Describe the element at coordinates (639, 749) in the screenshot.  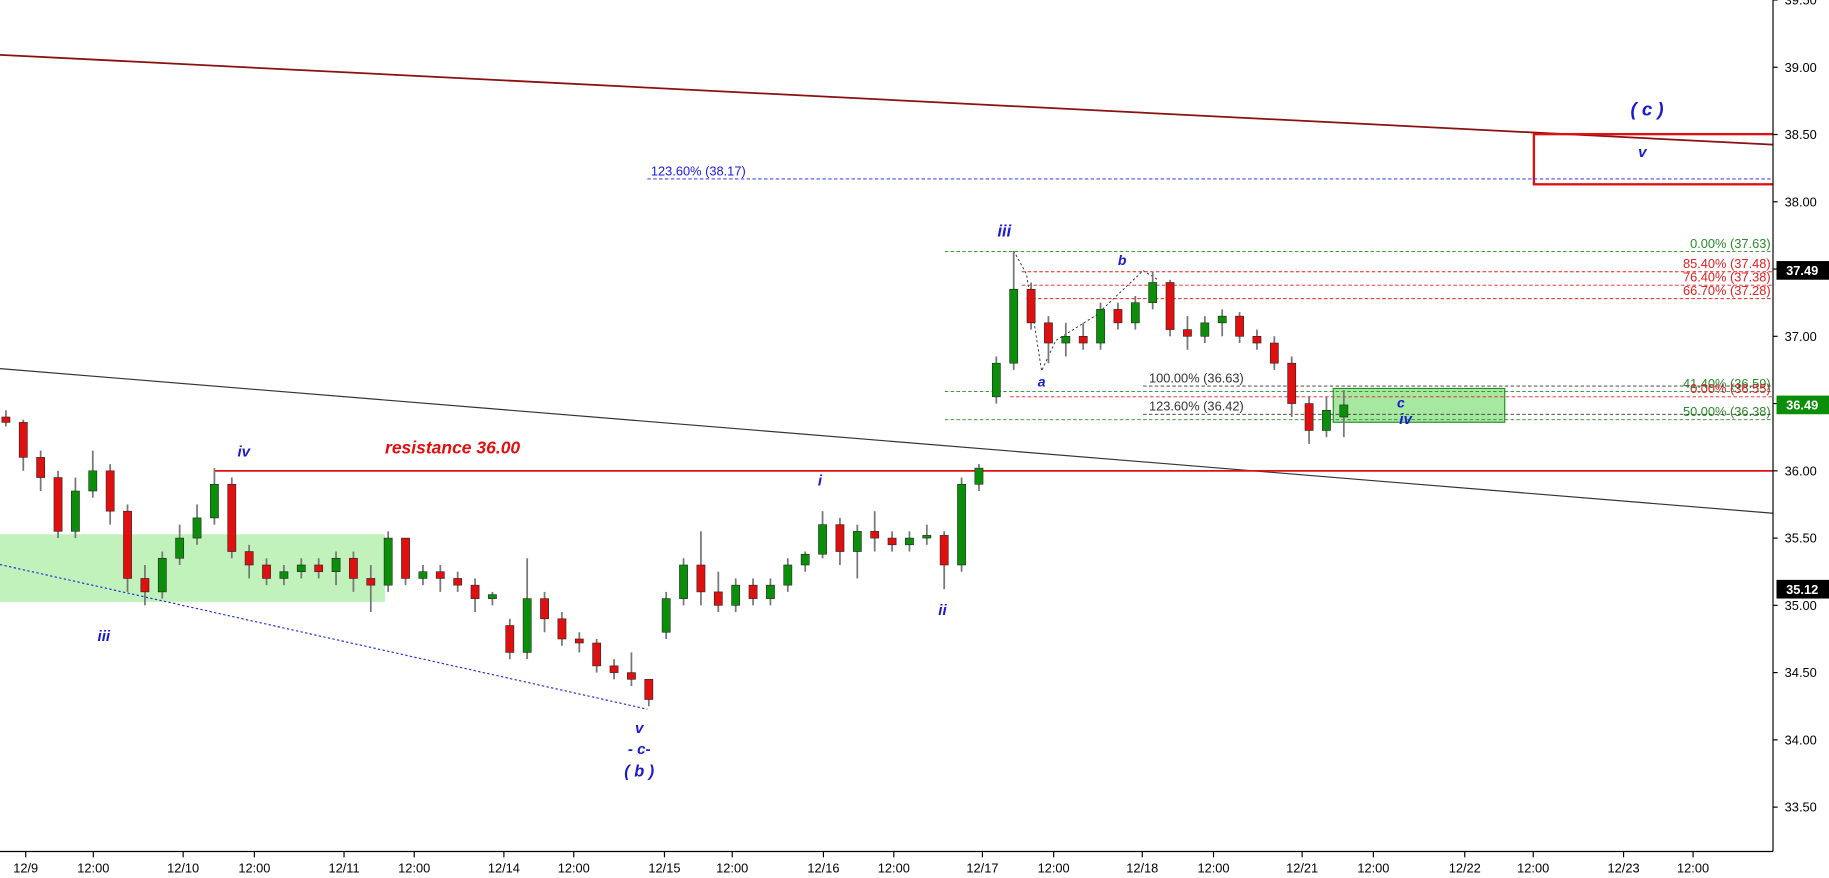
I see `wave-label: - c-` at that location.